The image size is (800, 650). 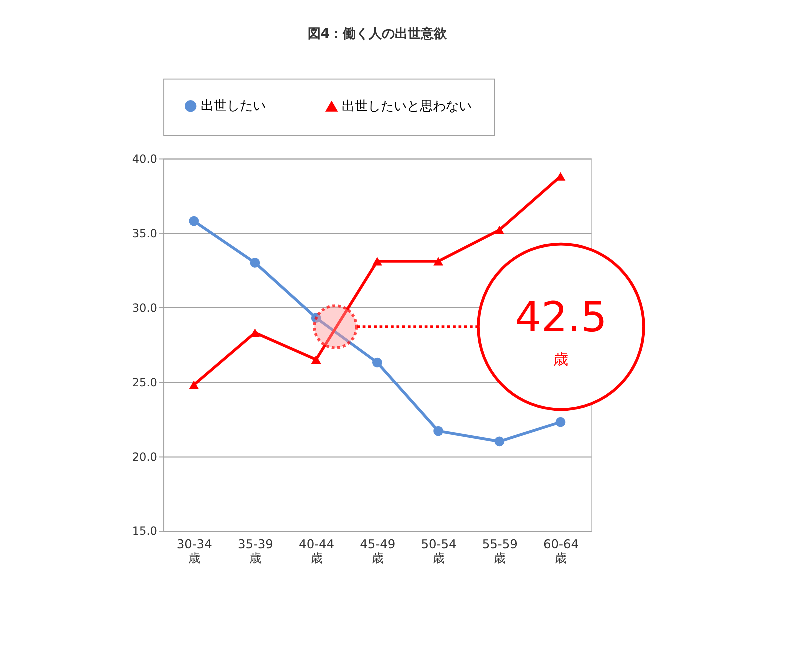 I want to click on legend-label: 出世したいと思わない, so click(x=407, y=106).